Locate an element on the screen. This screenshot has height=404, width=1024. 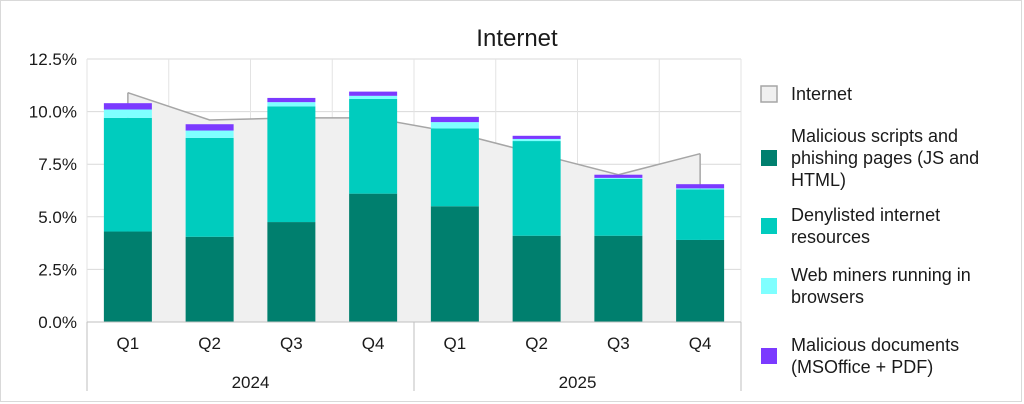
bar-segment-s2-c3 is located at coordinates (373, 97).